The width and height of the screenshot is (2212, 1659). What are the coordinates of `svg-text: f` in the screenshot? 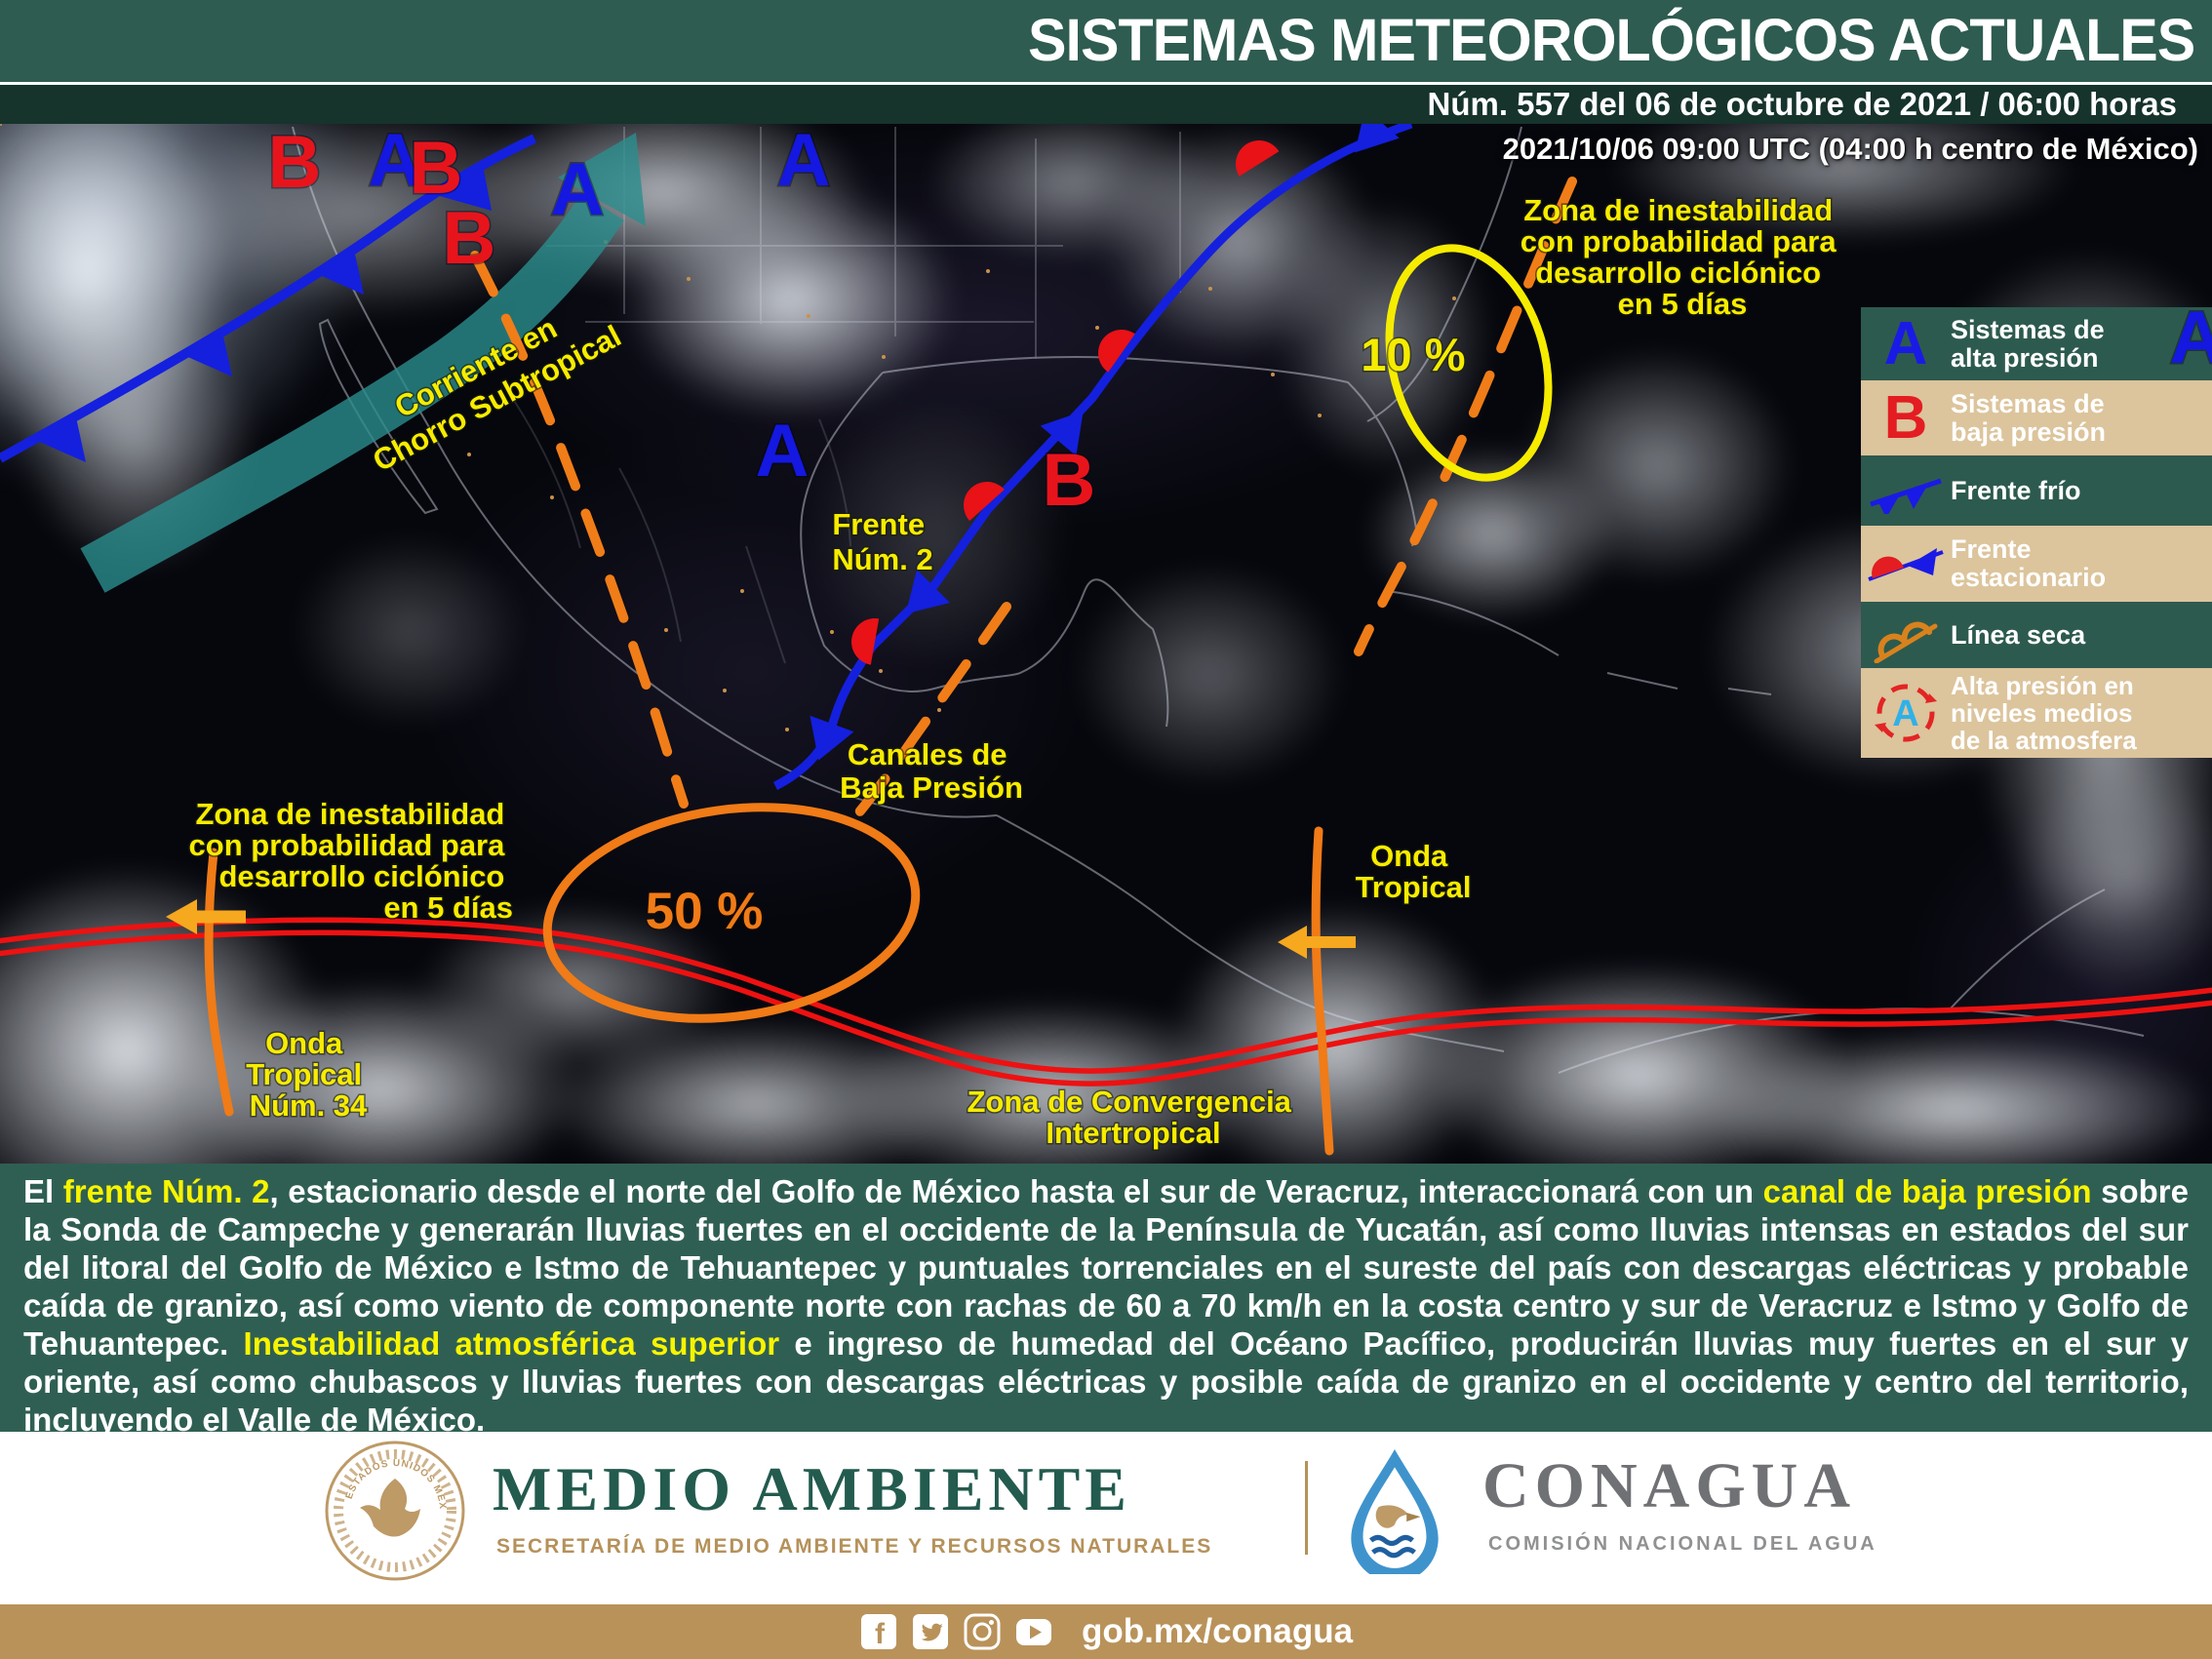 It's located at (880, 1634).